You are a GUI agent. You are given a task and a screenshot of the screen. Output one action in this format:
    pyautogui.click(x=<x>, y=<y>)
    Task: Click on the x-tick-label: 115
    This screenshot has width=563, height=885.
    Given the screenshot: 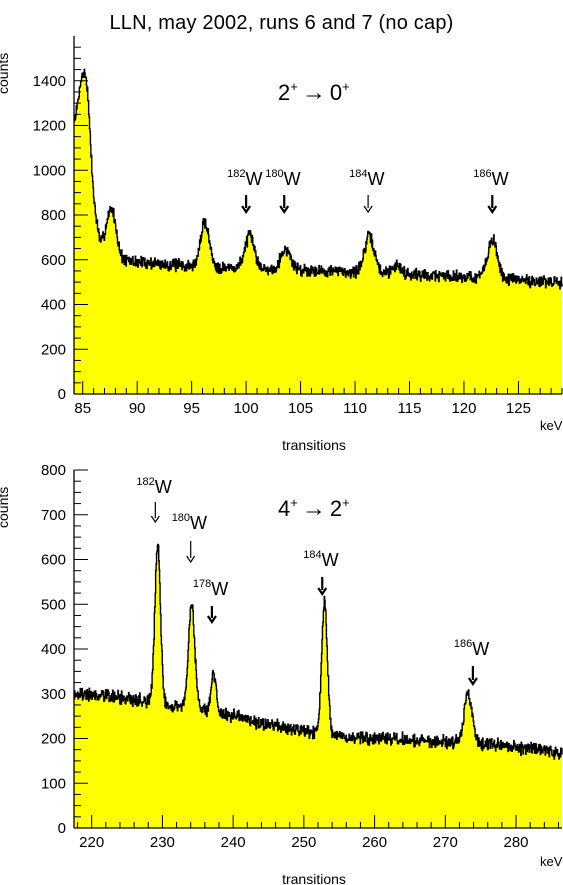 What is the action you would take?
    pyautogui.click(x=410, y=408)
    